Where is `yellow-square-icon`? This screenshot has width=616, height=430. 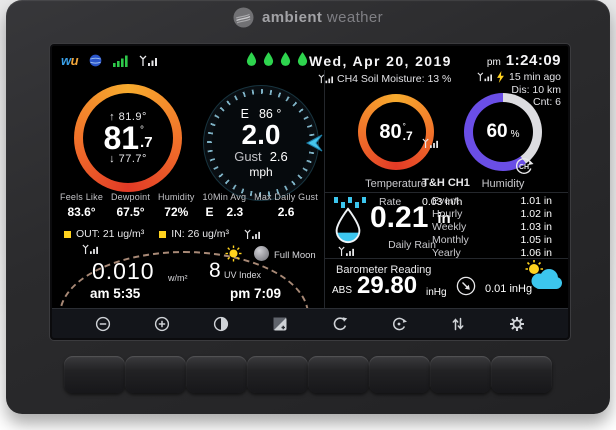 yellow-square-icon is located at coordinates (163, 234).